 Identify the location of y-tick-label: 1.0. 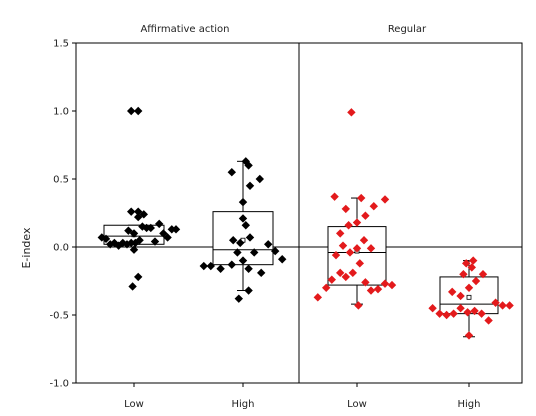
(61, 112).